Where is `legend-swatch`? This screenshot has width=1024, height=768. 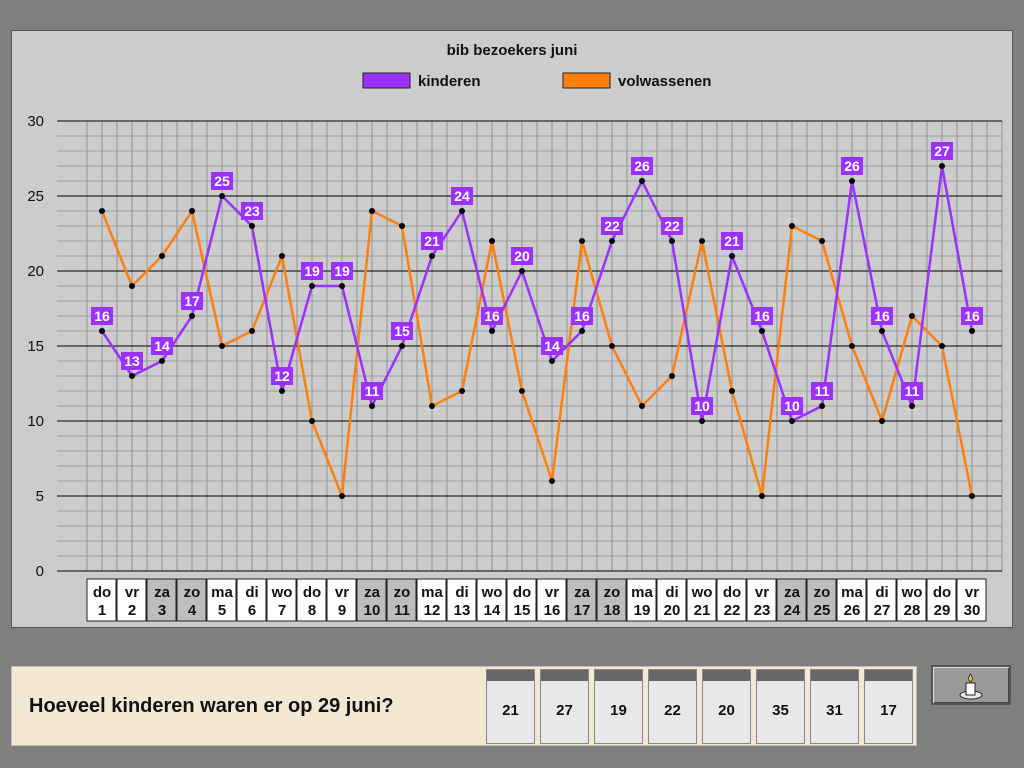
legend-swatch is located at coordinates (386, 80).